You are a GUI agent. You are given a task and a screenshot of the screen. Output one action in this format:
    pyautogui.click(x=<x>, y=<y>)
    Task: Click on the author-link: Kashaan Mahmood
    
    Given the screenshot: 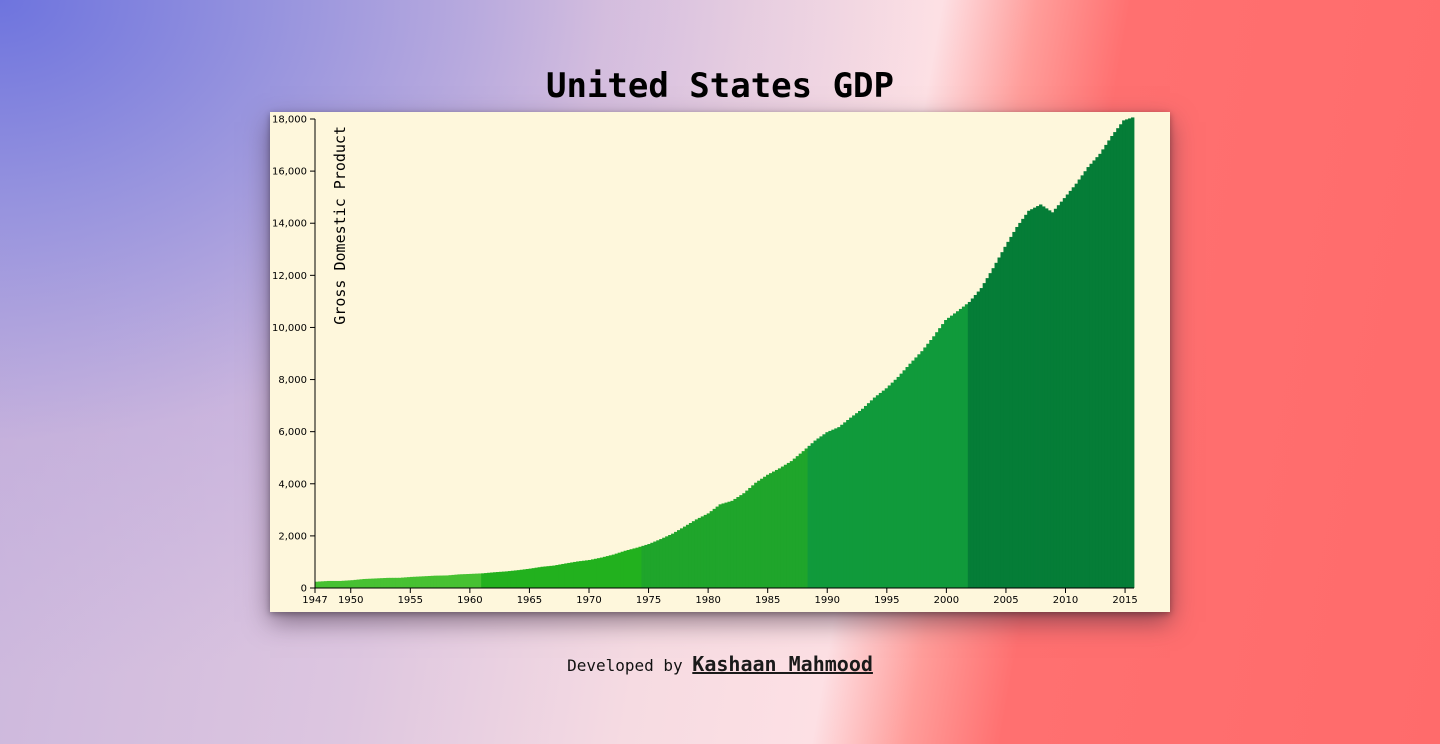 What is the action you would take?
    pyautogui.click(x=782, y=664)
    